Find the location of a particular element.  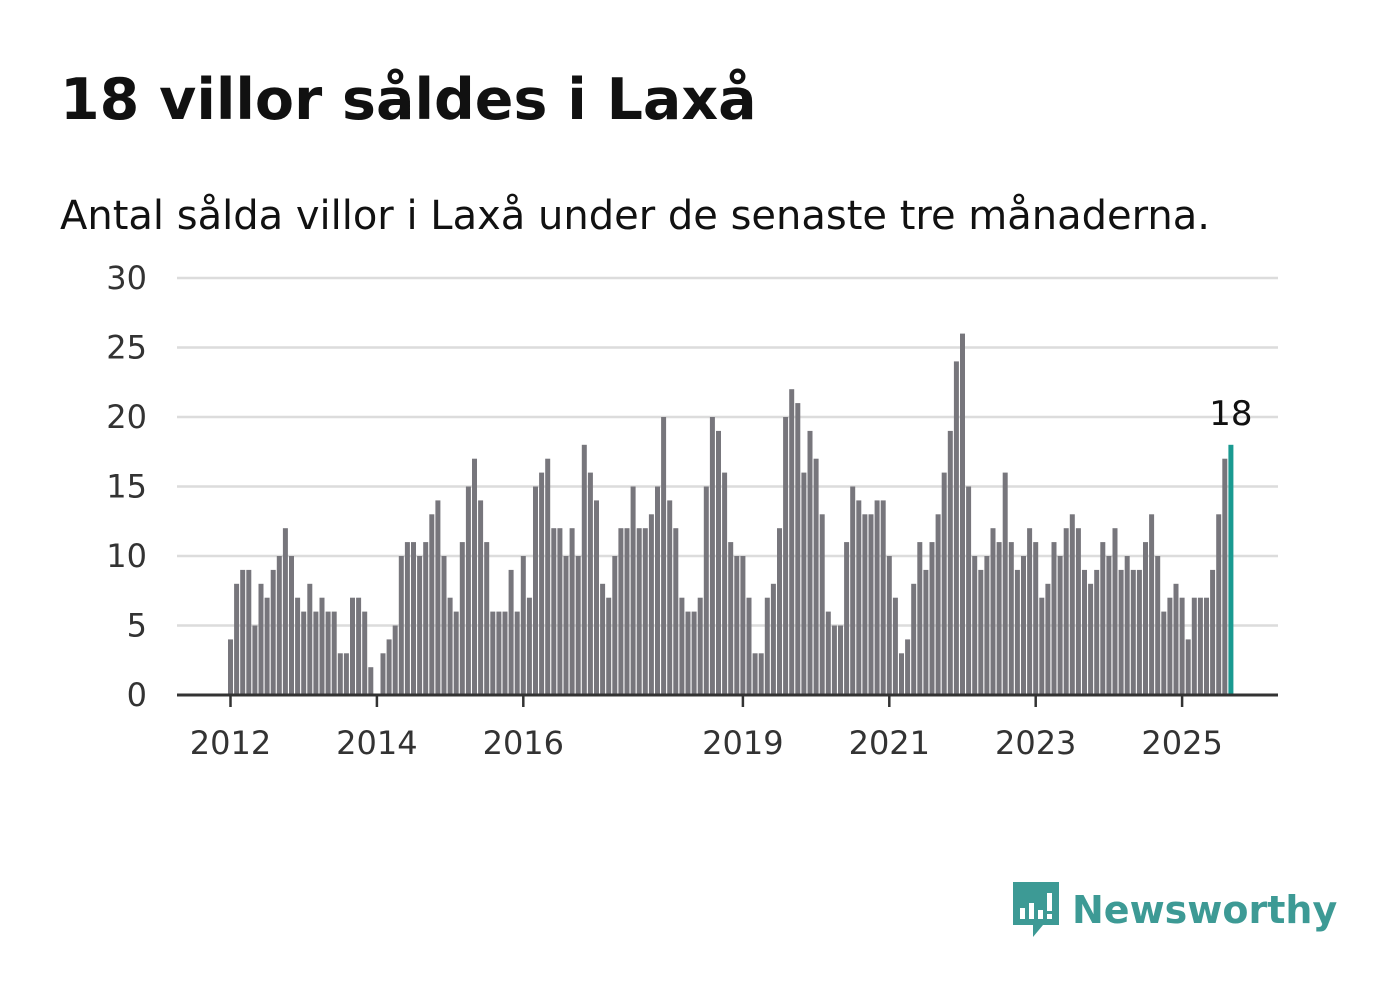

x-tick-label: 2023 is located at coordinates (1035, 743).